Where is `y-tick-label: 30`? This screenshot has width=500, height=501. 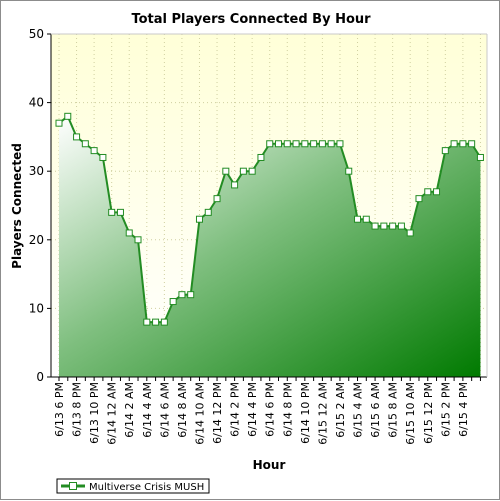
y-tick-label: 30 is located at coordinates (36, 171).